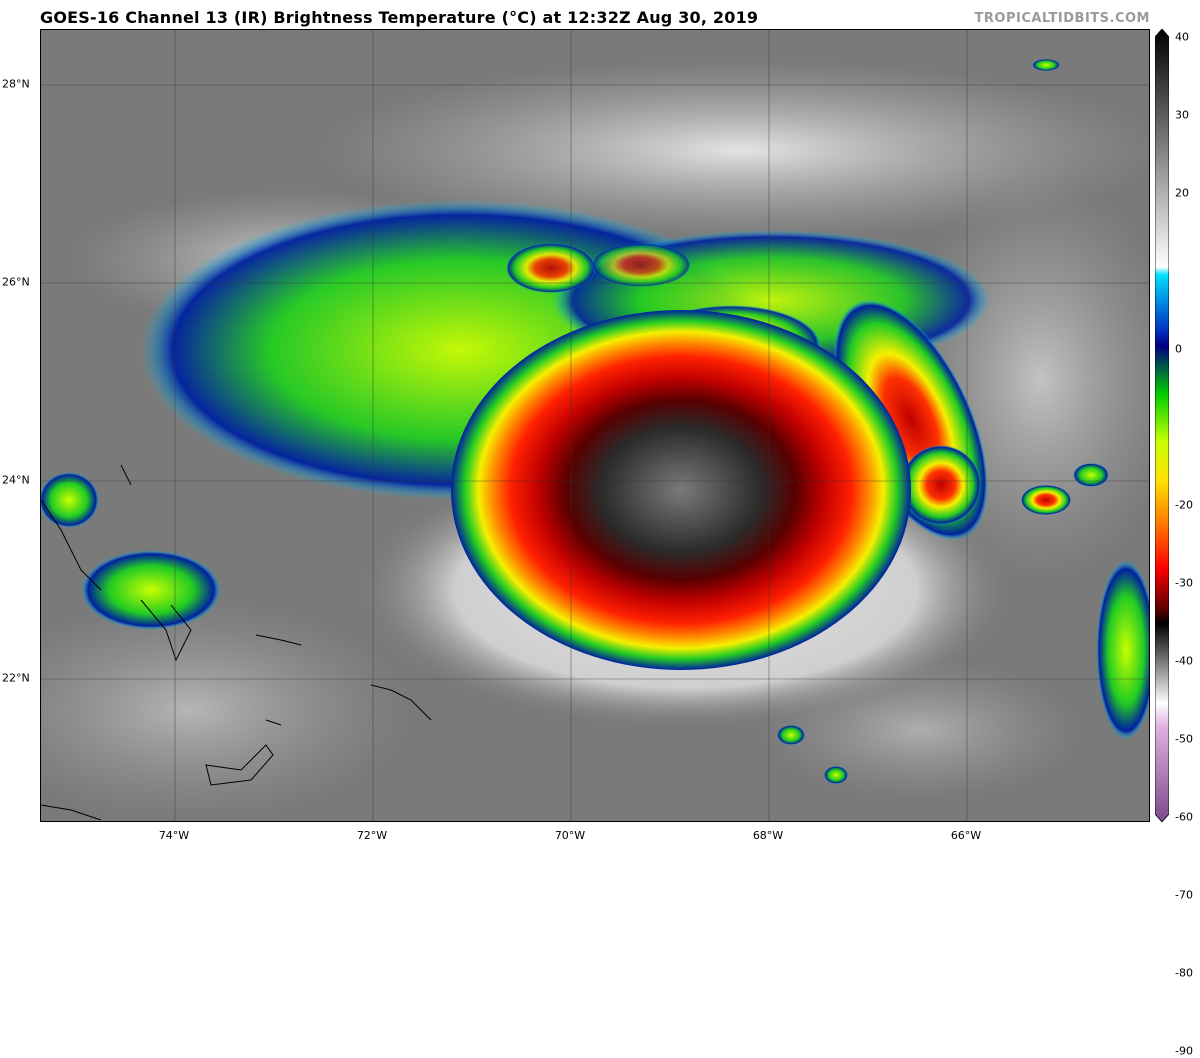 The width and height of the screenshot is (1200, 1058). I want to click on colorbar-tick: -30, so click(1184, 583).